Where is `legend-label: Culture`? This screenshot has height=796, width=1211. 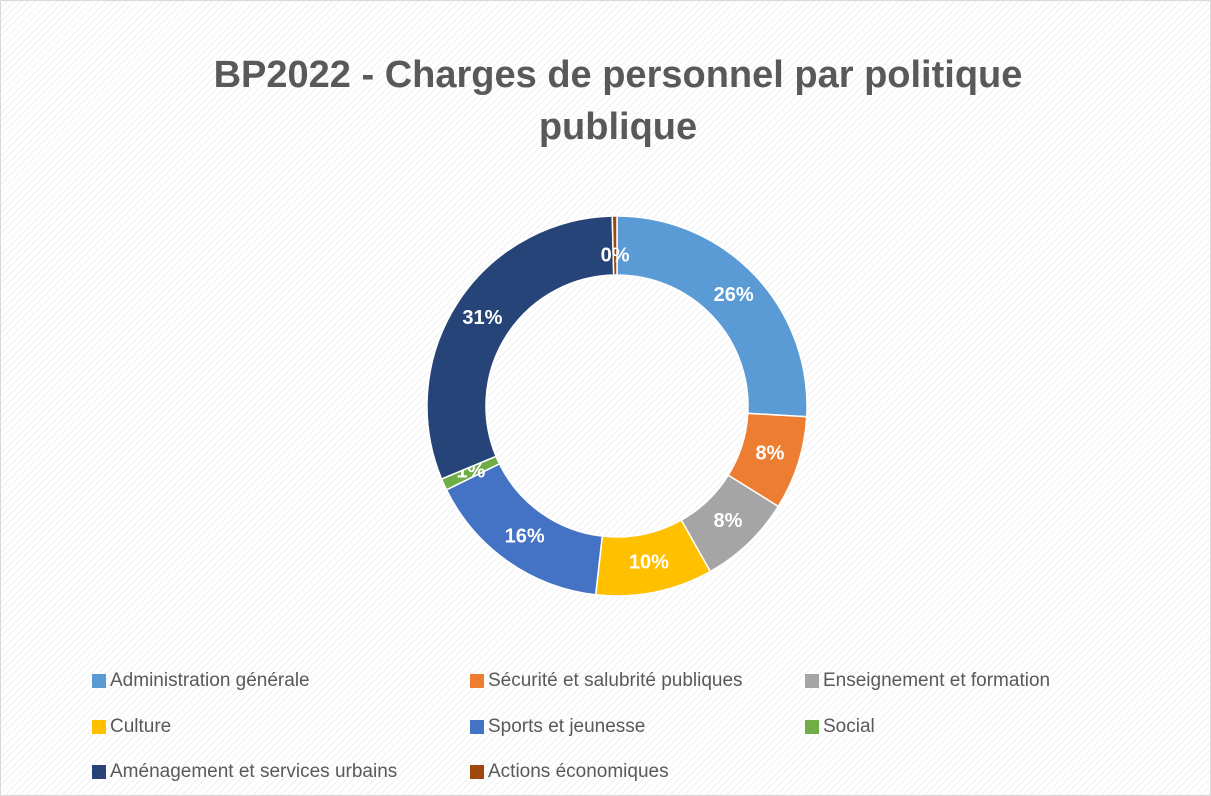
legend-label: Culture is located at coordinates (140, 726).